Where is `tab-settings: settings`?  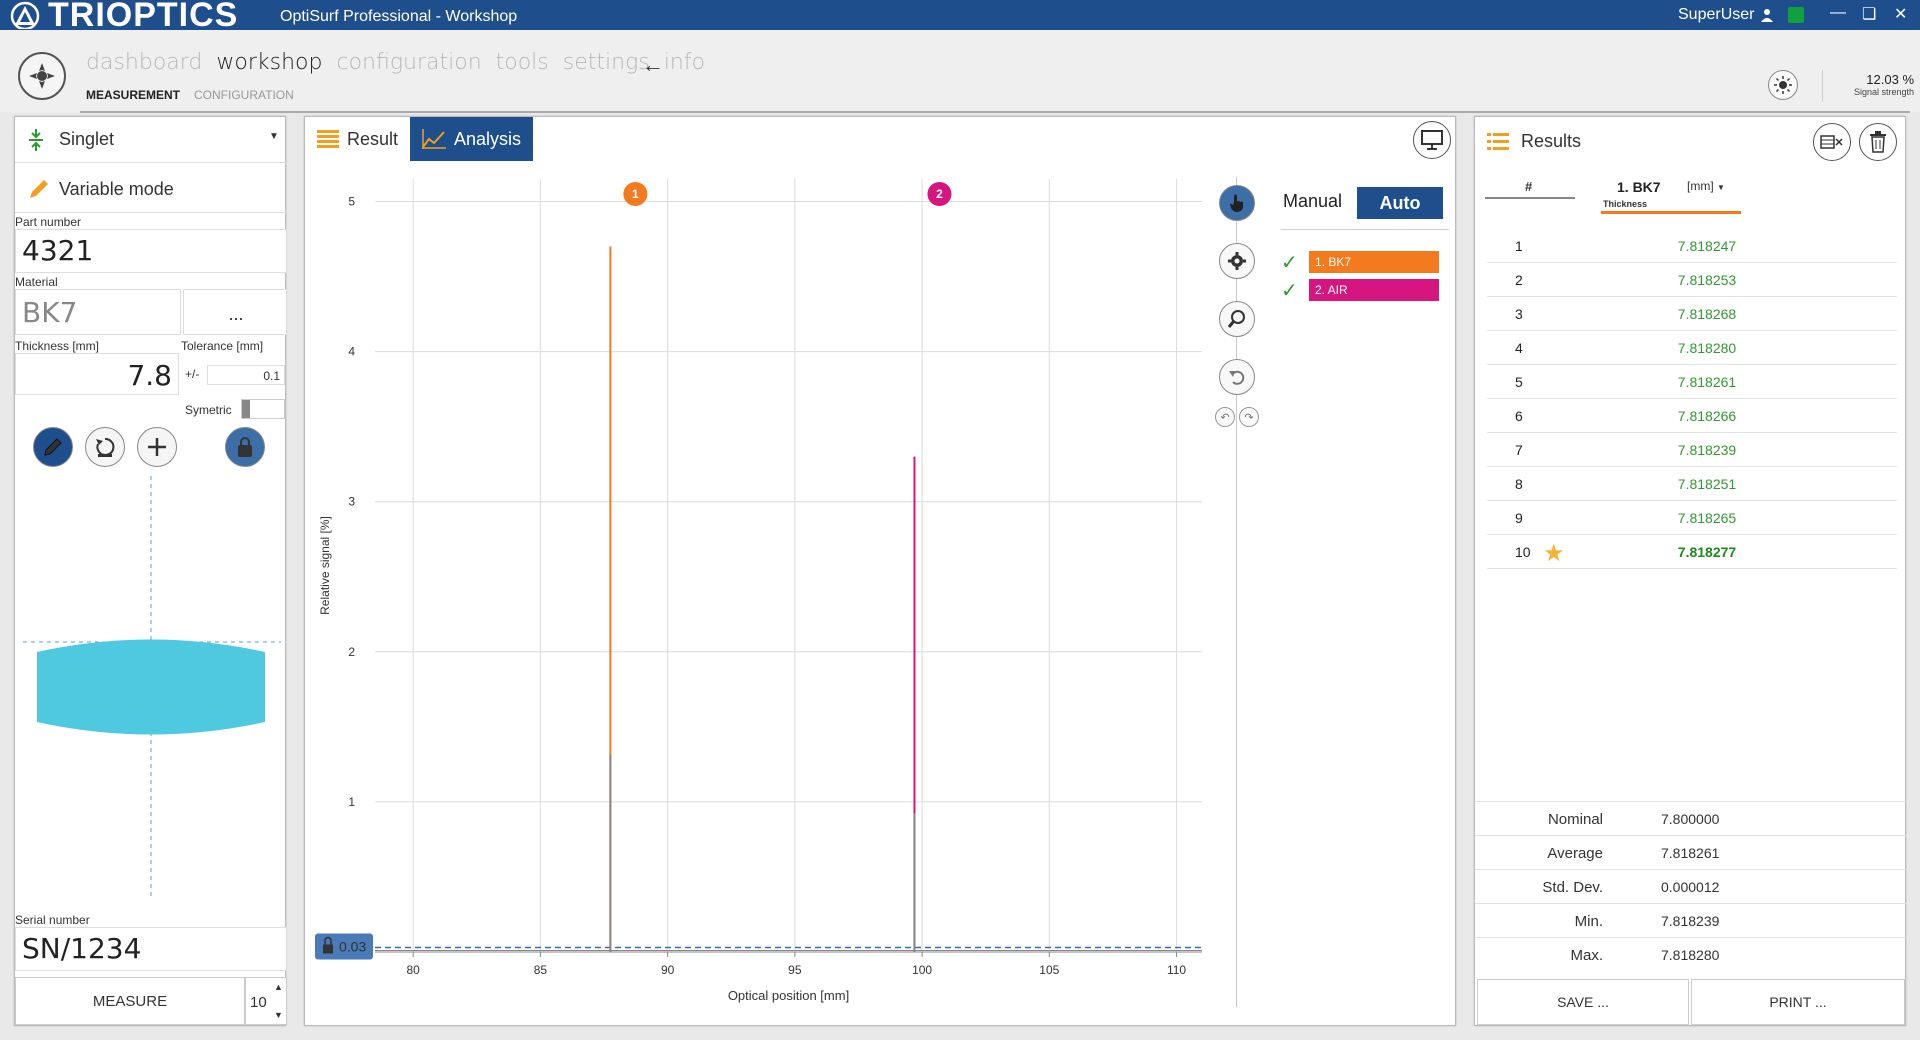 tab-settings: settings is located at coordinates (606, 62).